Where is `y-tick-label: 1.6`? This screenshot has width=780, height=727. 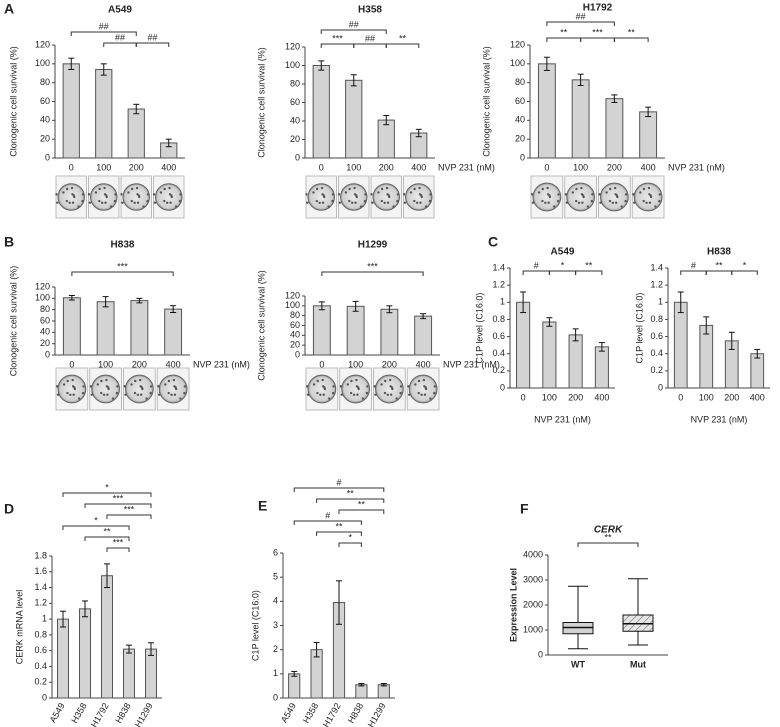
y-tick-label: 1.6 is located at coordinates (40, 571).